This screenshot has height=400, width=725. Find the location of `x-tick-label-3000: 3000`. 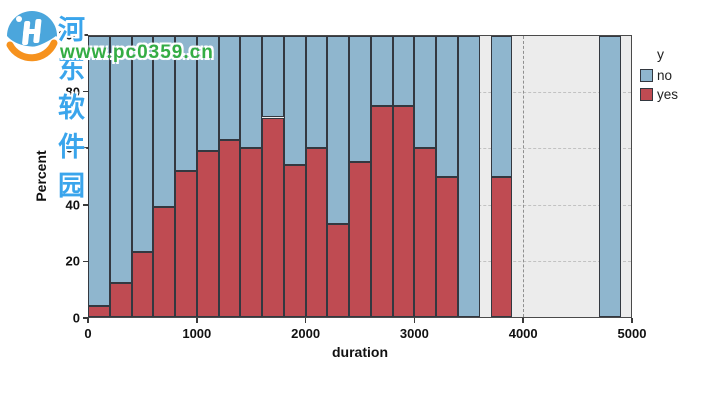

x-tick-label-3000: 3000 is located at coordinates (414, 333).